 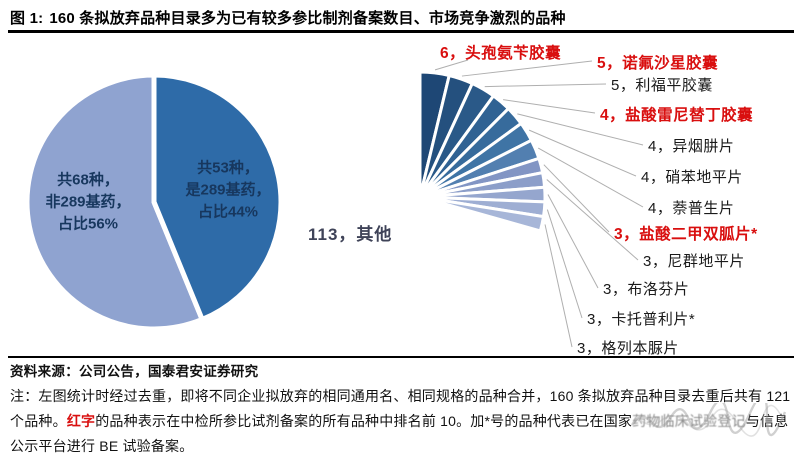 I want to click on slice-label-2: 5，诺氟沙星胶囊, so click(x=658, y=63).